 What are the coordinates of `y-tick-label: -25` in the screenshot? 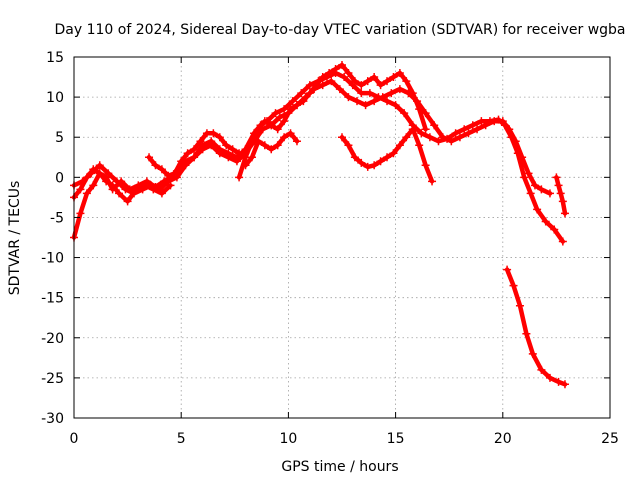 It's located at (52, 379).